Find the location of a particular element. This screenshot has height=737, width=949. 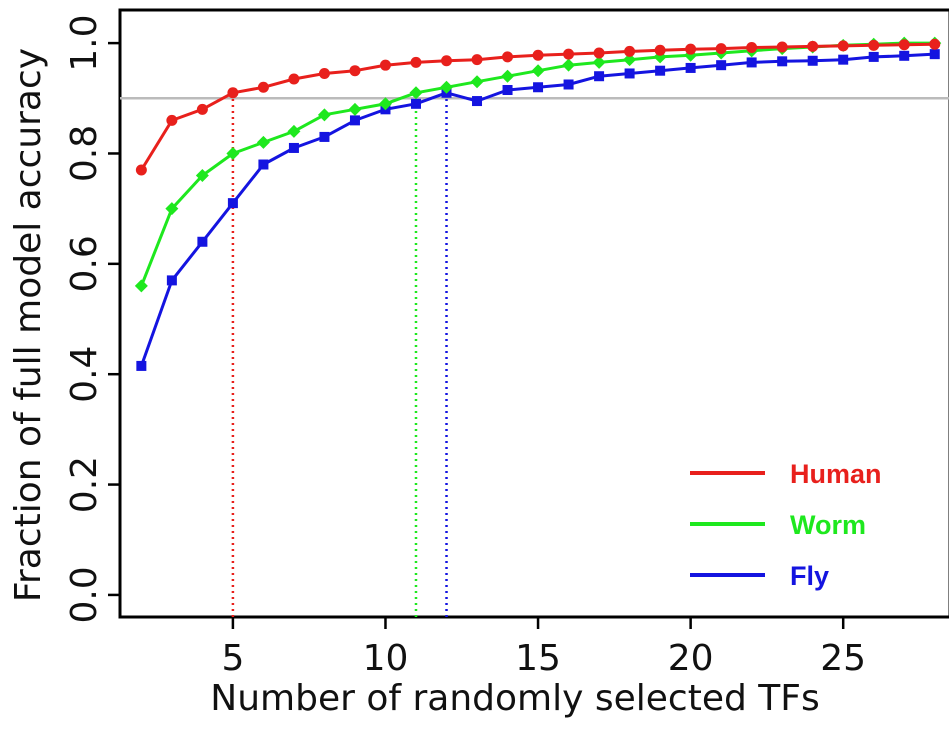

legend-label-worm: Worm is located at coordinates (828, 525).